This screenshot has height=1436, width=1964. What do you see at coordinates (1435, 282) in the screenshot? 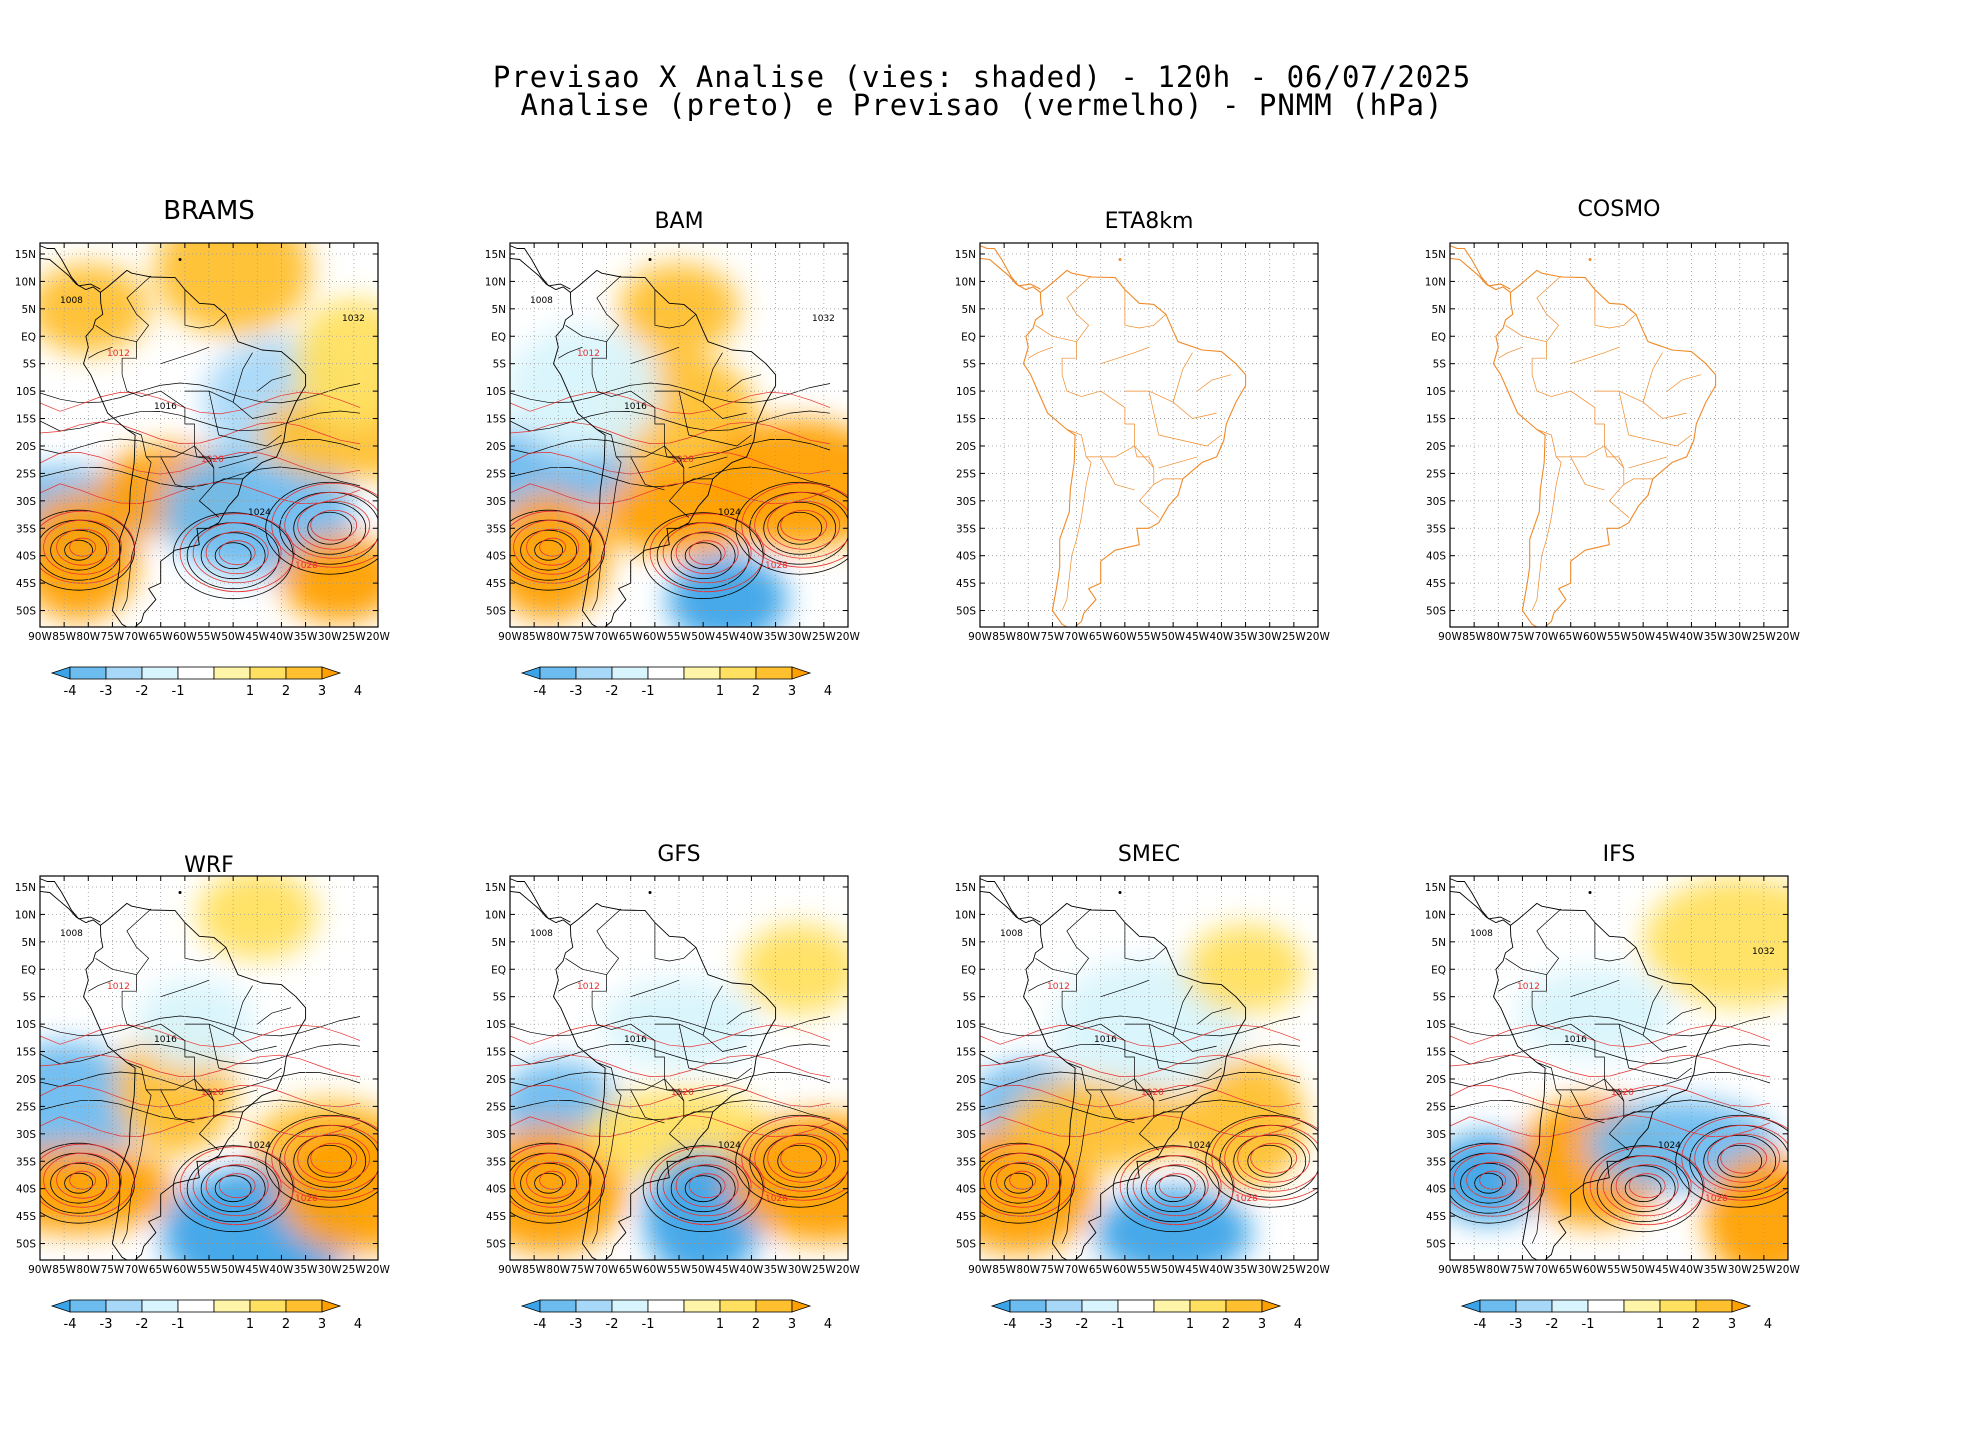
I see `lat-label: 10N` at bounding box center [1435, 282].